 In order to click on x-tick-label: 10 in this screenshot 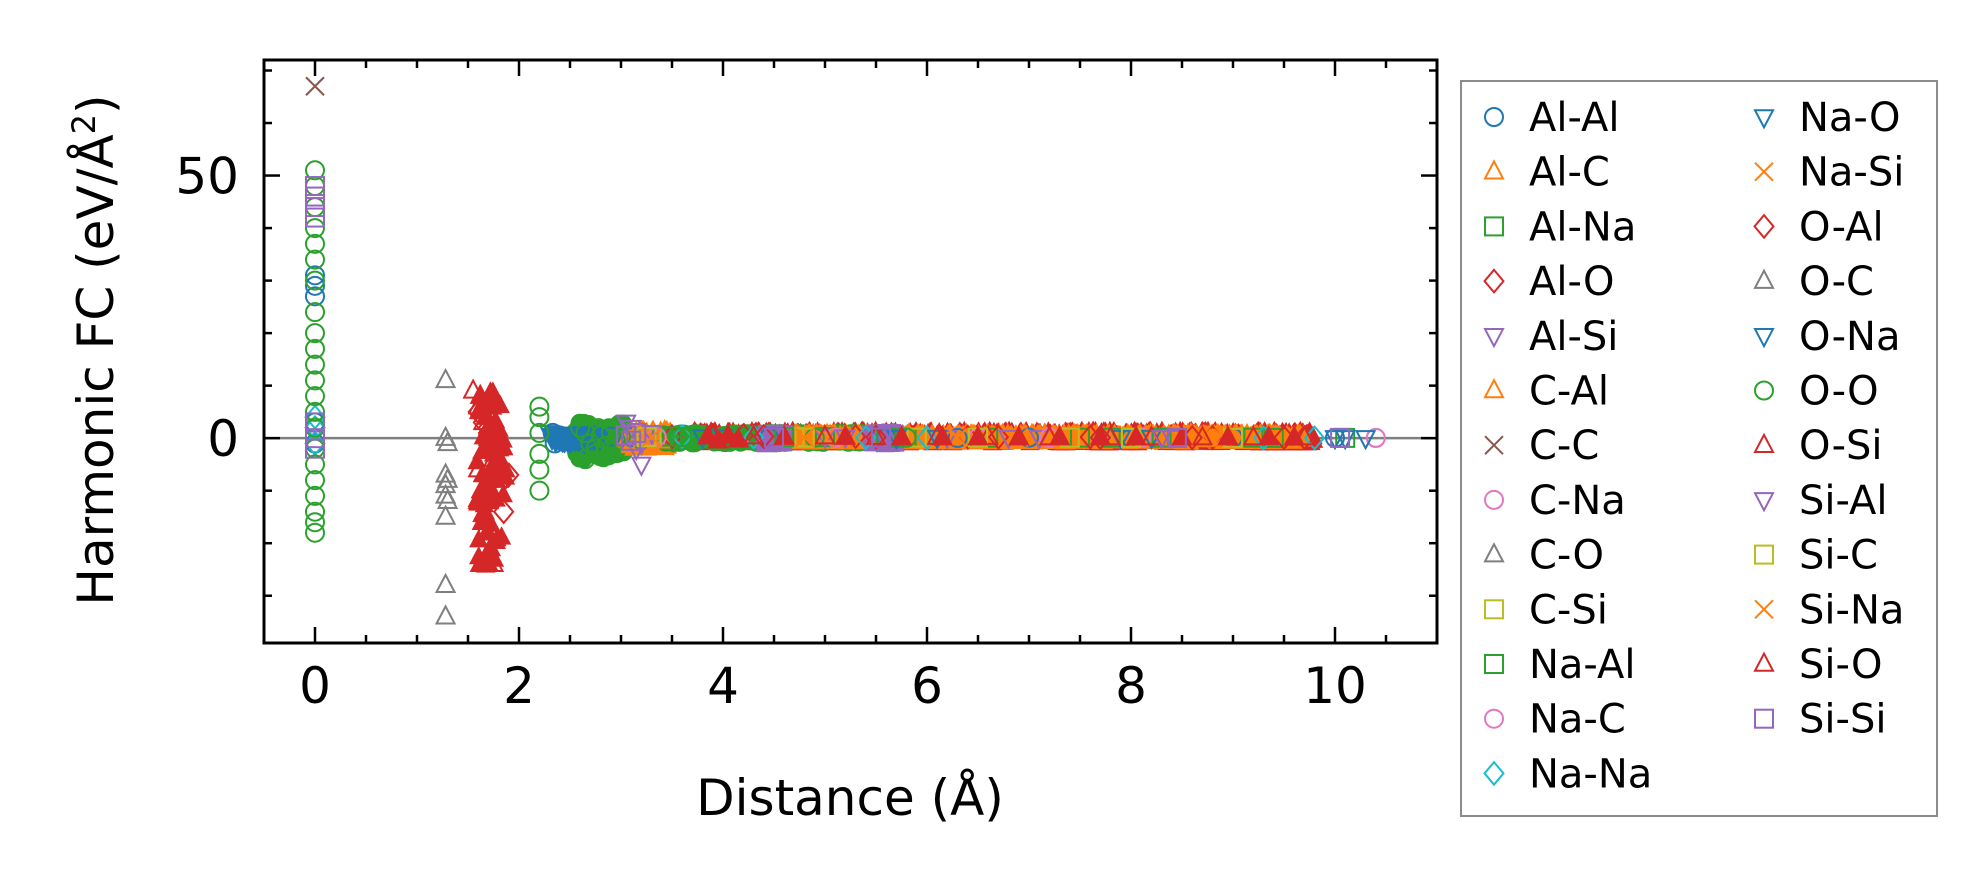, I will do `click(1335, 686)`.